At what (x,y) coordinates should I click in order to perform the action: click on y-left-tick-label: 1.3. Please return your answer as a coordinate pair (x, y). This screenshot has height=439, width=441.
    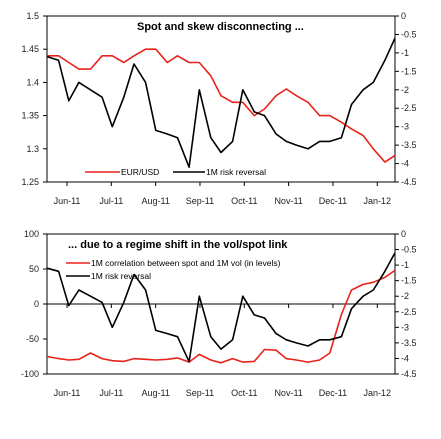
    Looking at the image, I should click on (32, 149).